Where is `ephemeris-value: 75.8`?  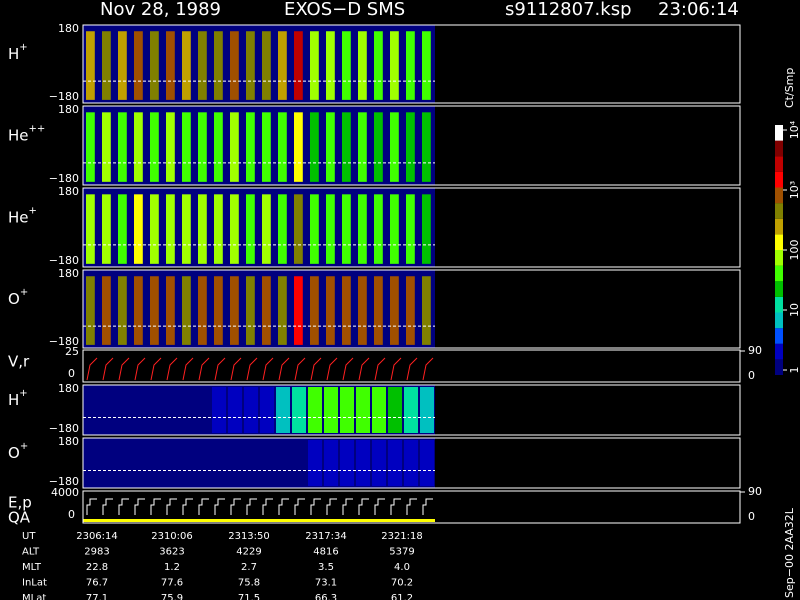 ephemeris-value: 75.8 is located at coordinates (249, 583).